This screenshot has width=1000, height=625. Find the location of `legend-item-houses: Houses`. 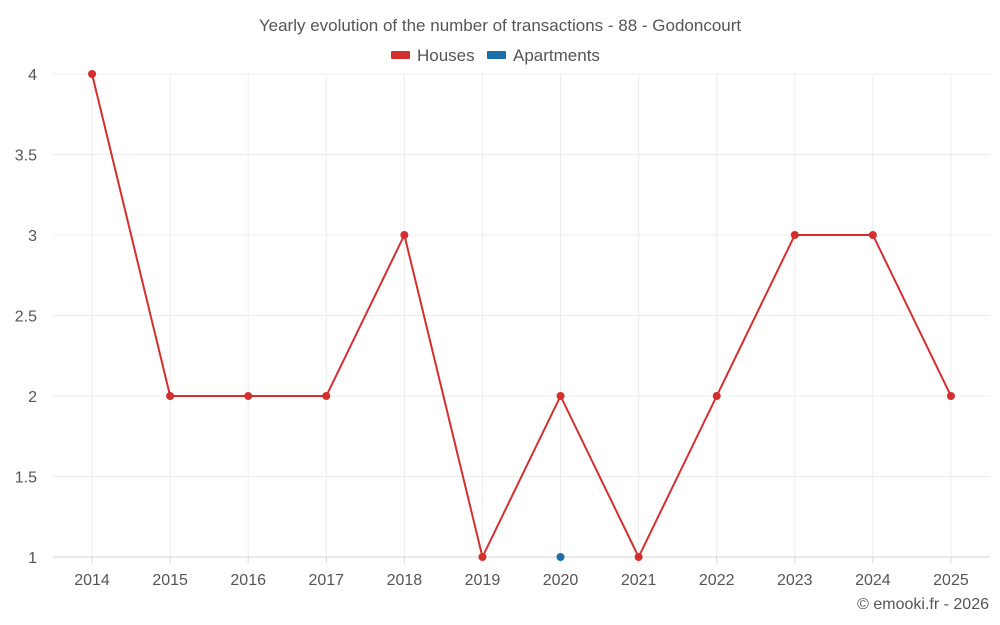

legend-item-houses: Houses is located at coordinates (433, 55).